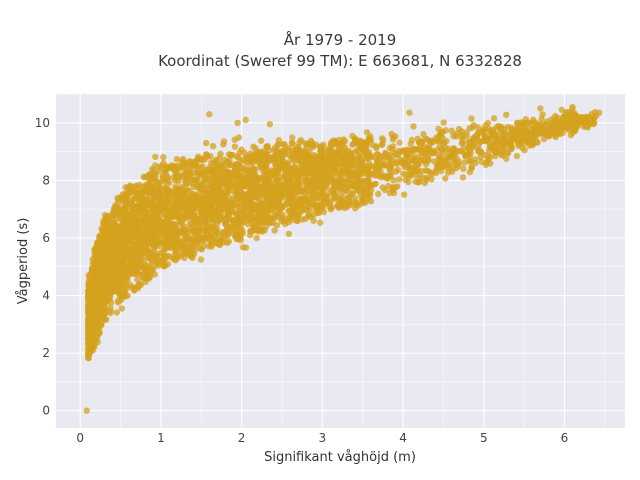  I want to click on x-axis-ticks: 0 1 2 3 4 5 6, so click(322, 438).